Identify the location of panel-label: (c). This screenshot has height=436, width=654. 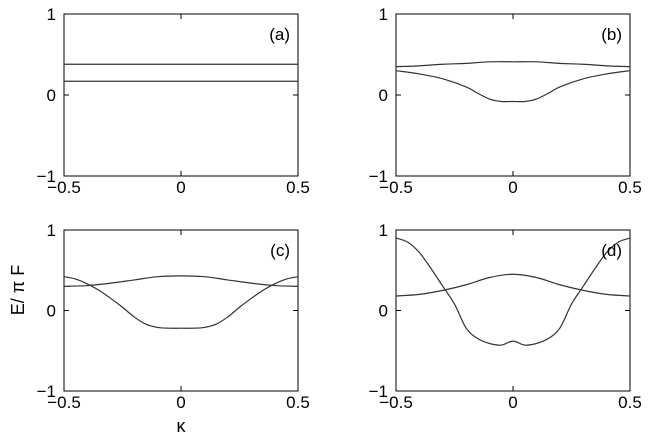
(280, 250).